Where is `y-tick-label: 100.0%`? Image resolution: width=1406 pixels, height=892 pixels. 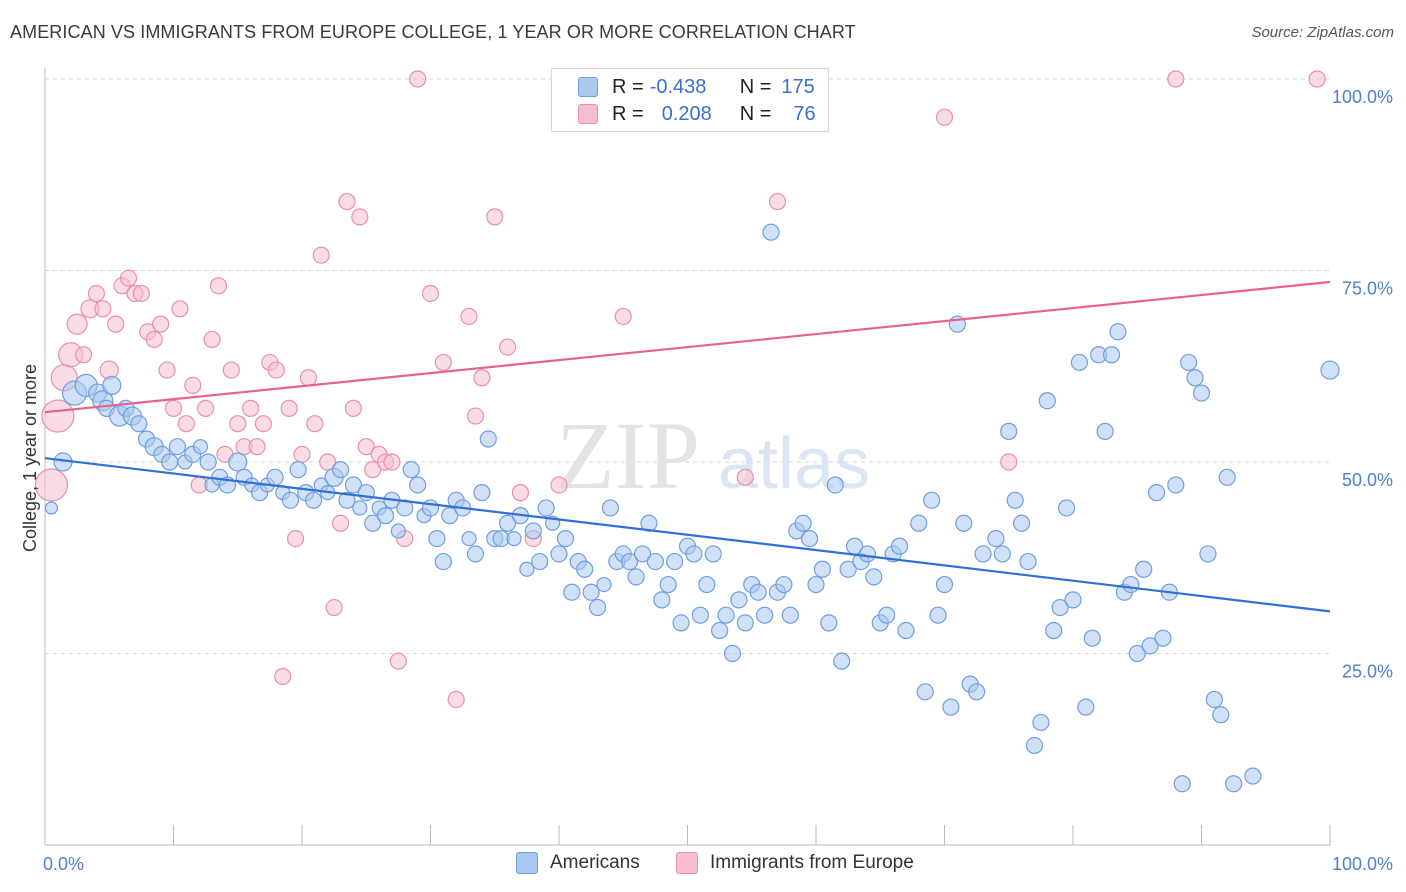
y-tick-label: 100.0% is located at coordinates (1362, 97).